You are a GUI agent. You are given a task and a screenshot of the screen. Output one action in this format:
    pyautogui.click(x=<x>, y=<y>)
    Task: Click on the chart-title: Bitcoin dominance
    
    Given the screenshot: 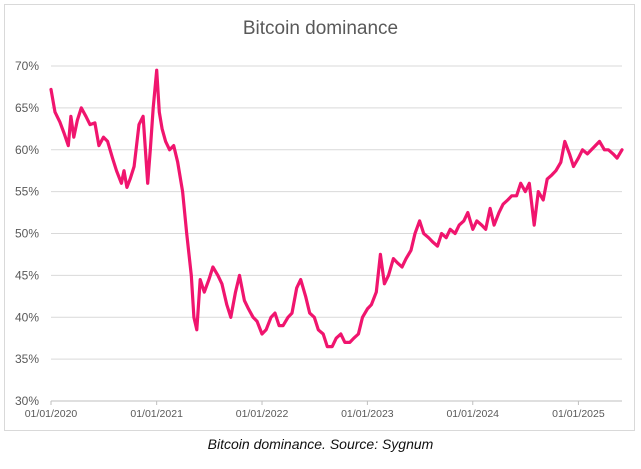 What is the action you would take?
    pyautogui.click(x=320, y=28)
    